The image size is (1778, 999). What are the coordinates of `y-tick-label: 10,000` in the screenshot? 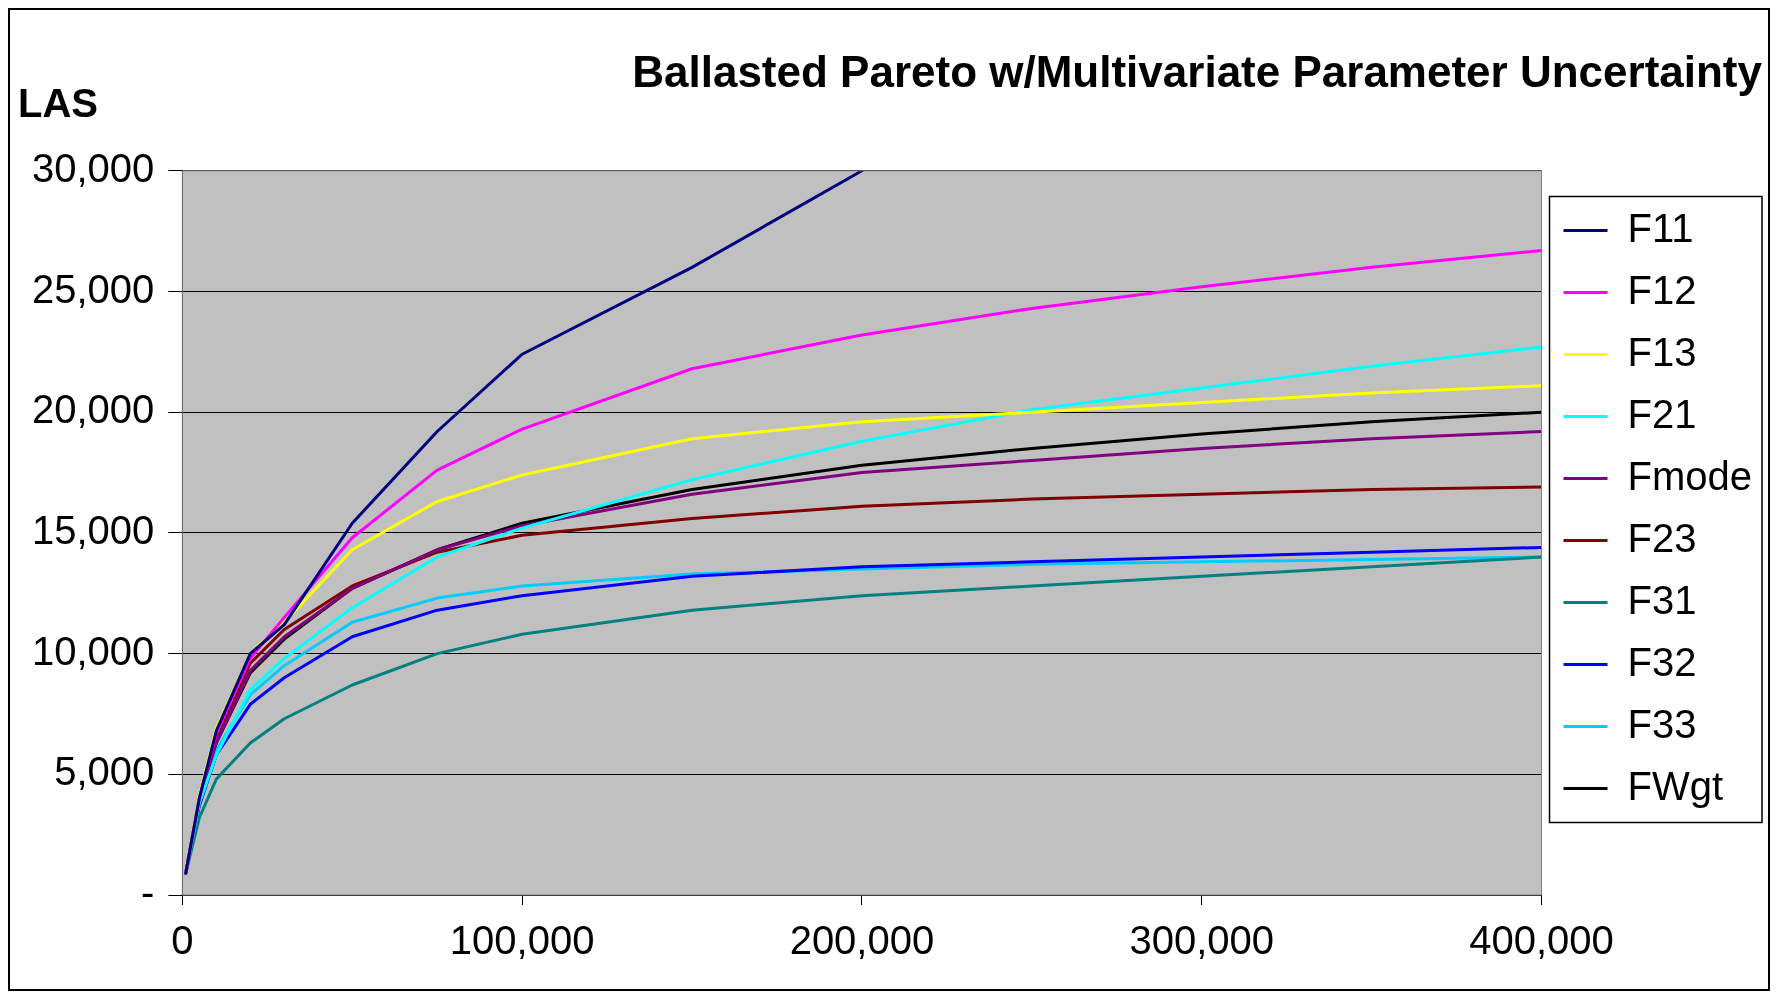 It's located at (93, 650).